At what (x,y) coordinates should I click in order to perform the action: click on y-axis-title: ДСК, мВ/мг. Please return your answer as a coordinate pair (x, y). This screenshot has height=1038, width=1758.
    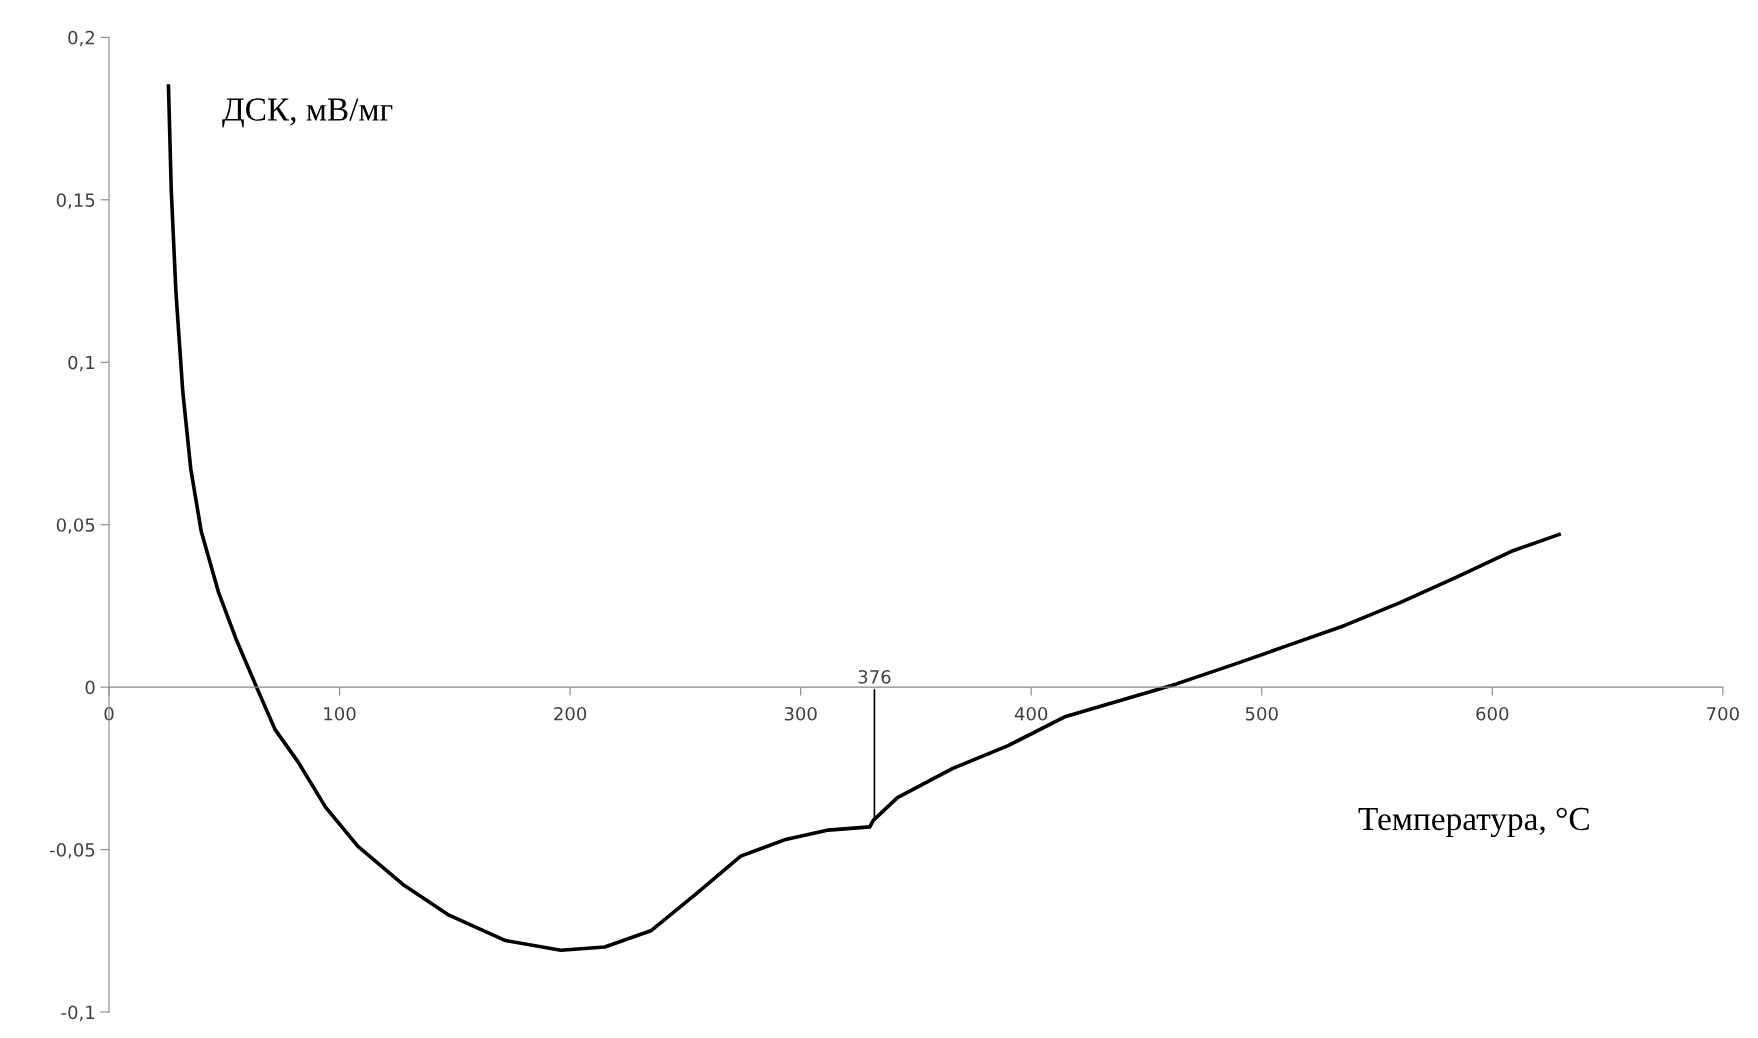
    Looking at the image, I should click on (307, 113).